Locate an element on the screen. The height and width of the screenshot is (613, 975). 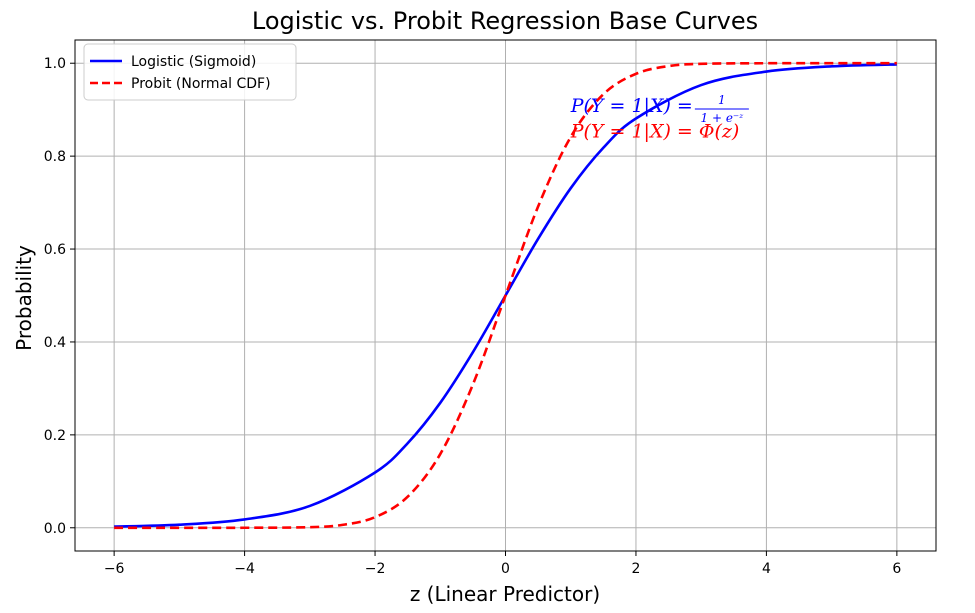
logistic-formula: P(Y = 1|X) = is located at coordinates (631, 106).